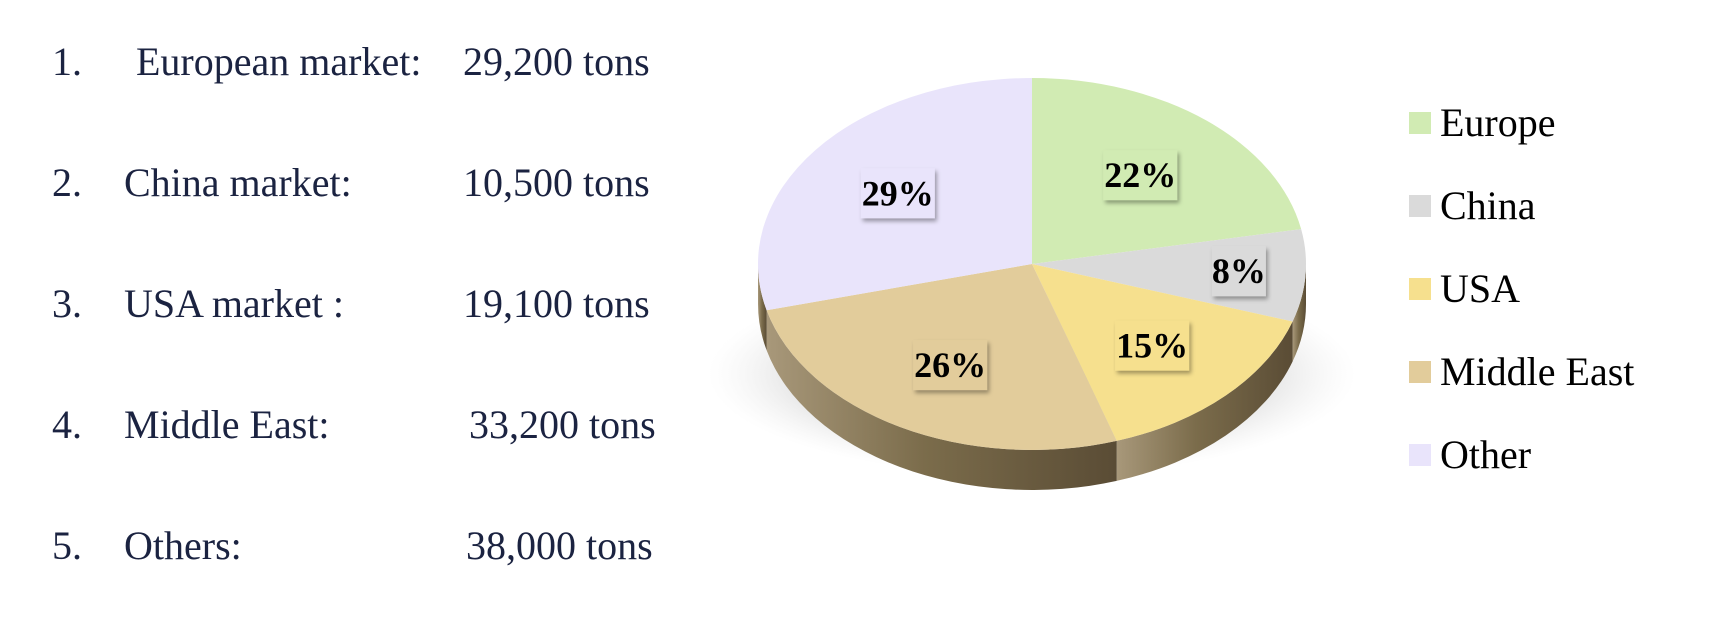 Image resolution: width=1711 pixels, height=618 pixels. Describe the element at coordinates (1488, 205) in the screenshot. I see `svg-text: China` at that location.